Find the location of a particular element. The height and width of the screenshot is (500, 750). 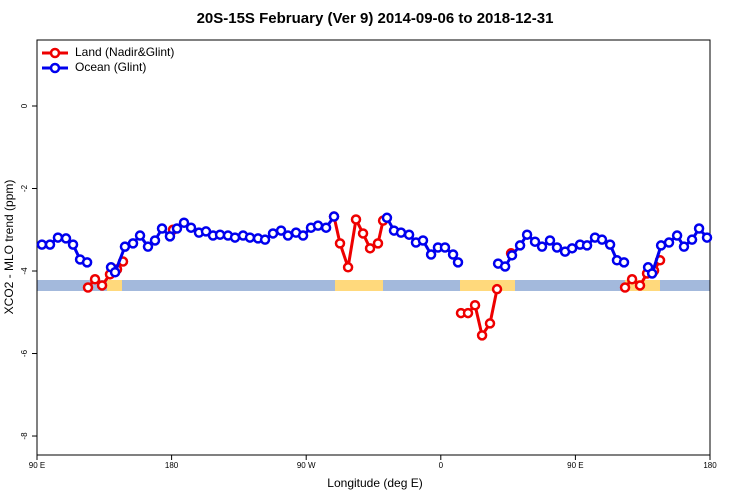

y-tick-label: -4 is located at coordinates (24, 271).